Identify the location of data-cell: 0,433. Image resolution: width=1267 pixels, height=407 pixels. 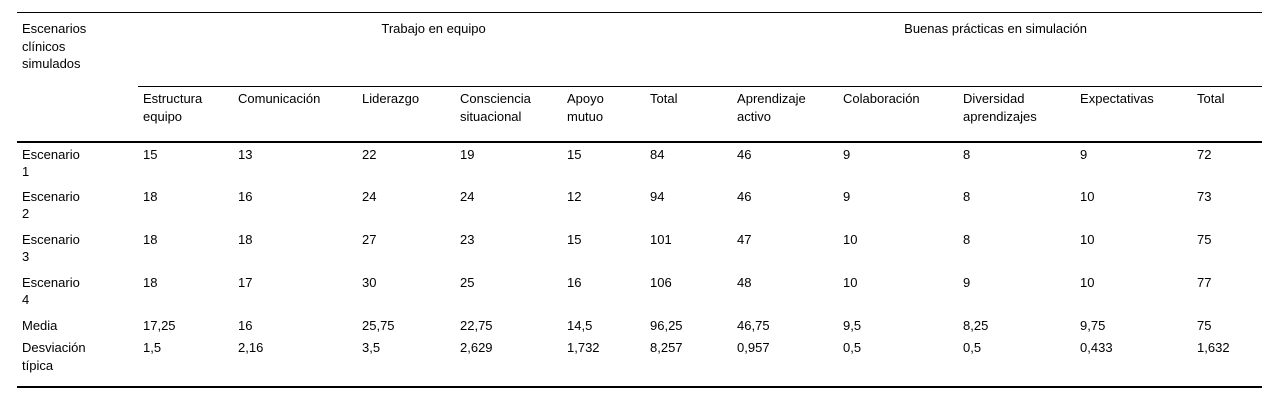
(1096, 347).